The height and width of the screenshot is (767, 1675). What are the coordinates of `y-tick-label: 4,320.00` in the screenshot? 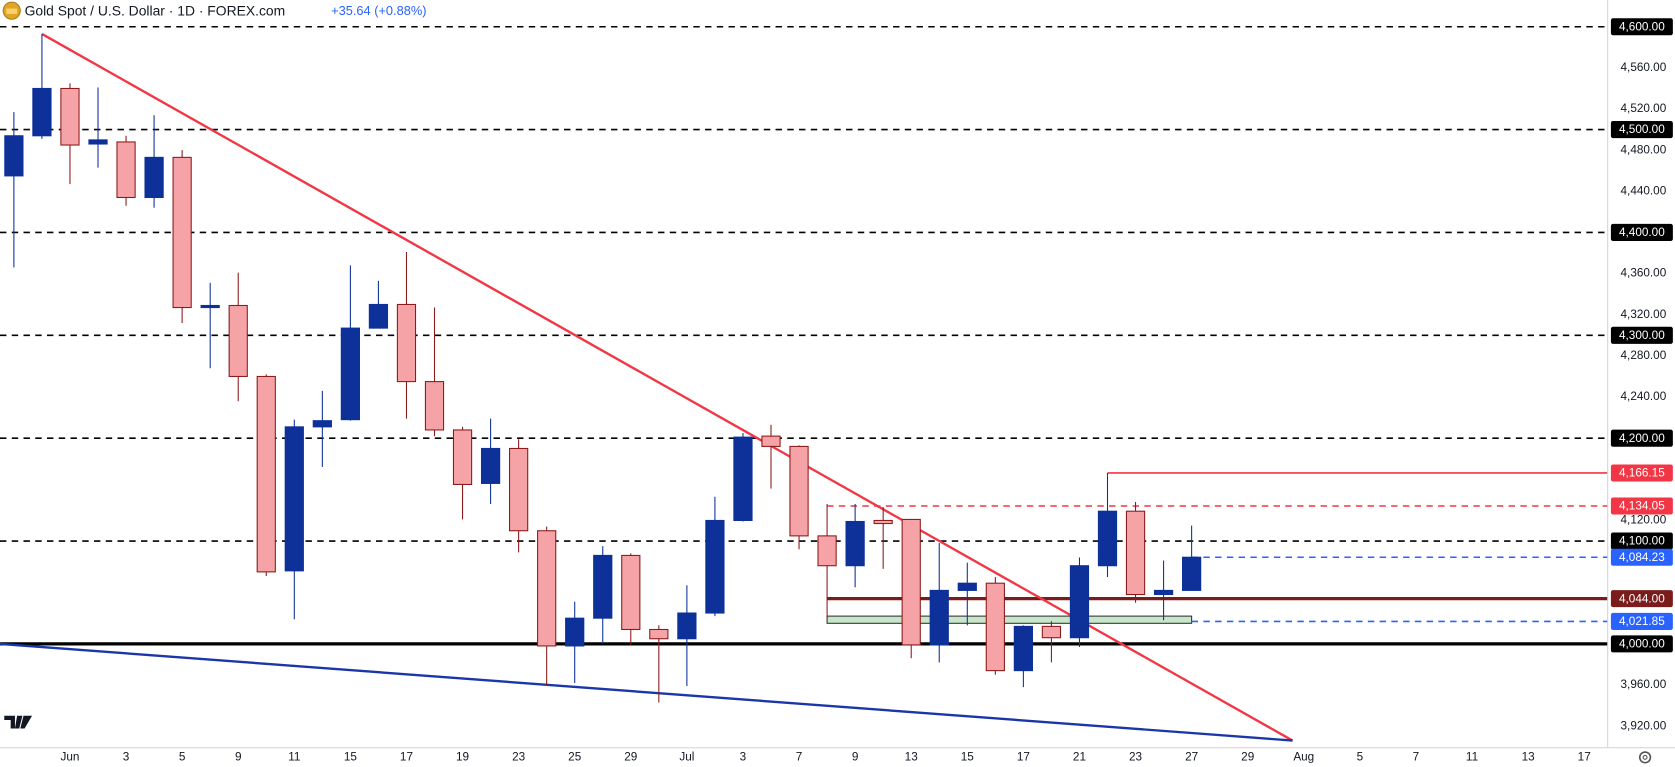 It's located at (1644, 314).